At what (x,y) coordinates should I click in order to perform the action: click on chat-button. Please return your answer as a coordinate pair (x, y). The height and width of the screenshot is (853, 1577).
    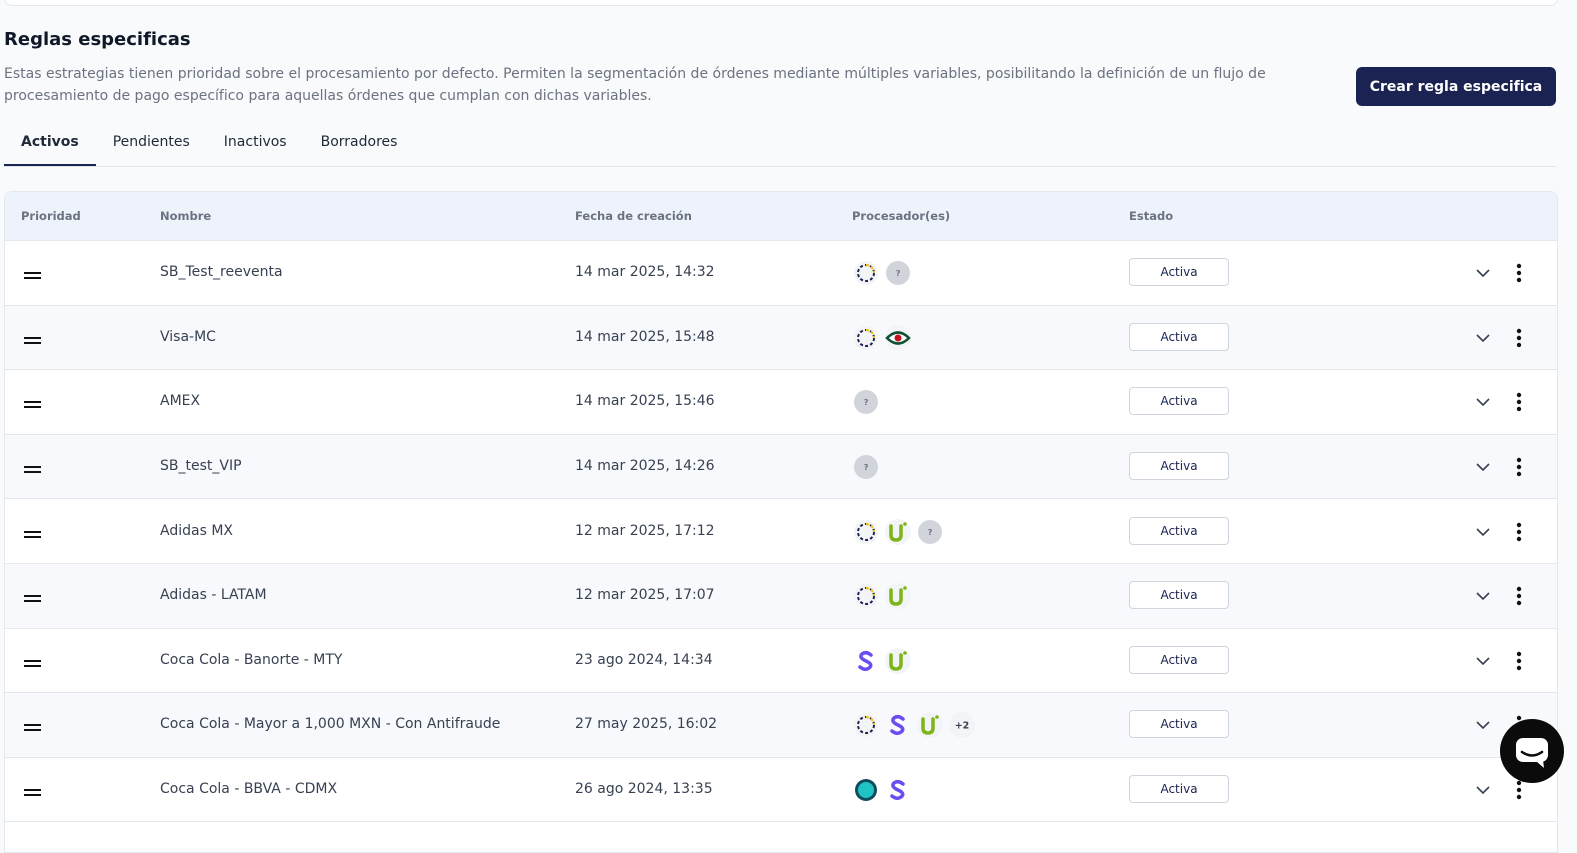
    Looking at the image, I should click on (1532, 751).